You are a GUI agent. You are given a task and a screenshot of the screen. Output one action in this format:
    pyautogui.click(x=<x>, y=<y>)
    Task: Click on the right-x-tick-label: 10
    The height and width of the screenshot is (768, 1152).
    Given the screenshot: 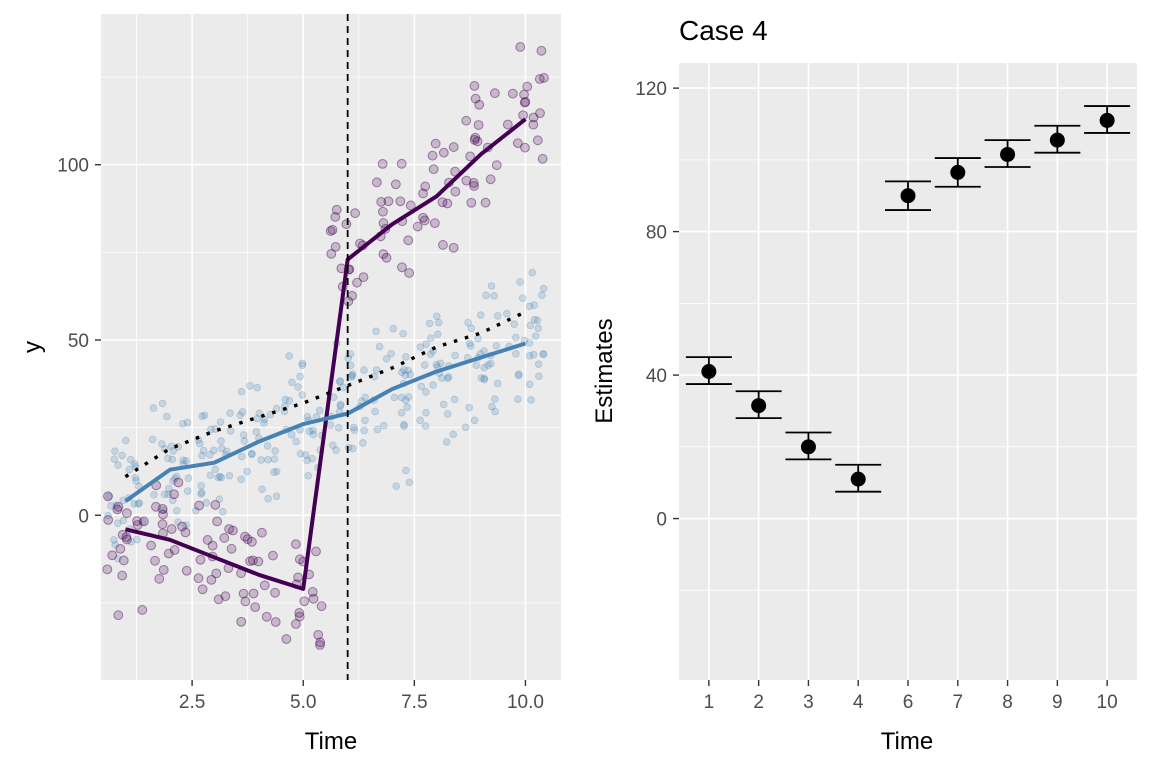 What is the action you would take?
    pyautogui.click(x=1107, y=702)
    